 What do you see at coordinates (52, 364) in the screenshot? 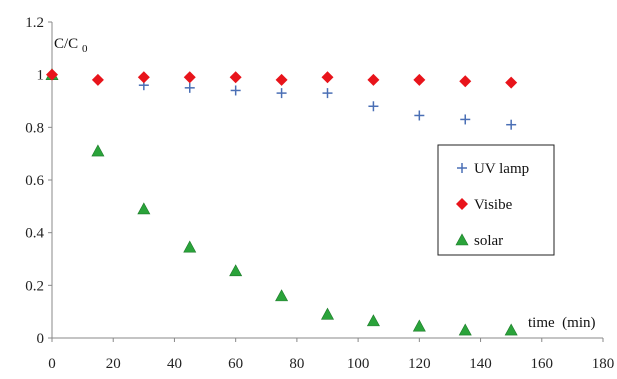
I see `x-tick-label: 0` at bounding box center [52, 364].